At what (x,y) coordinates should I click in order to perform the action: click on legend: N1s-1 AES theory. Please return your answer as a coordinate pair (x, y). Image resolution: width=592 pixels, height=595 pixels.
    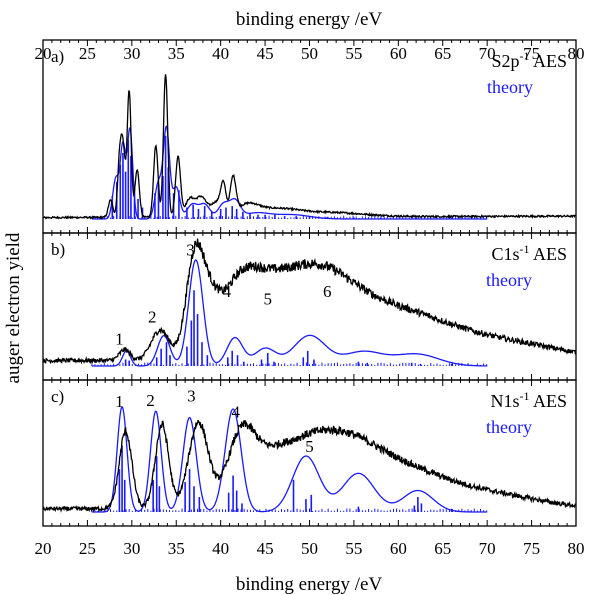
    Looking at the image, I should click on (526, 413).